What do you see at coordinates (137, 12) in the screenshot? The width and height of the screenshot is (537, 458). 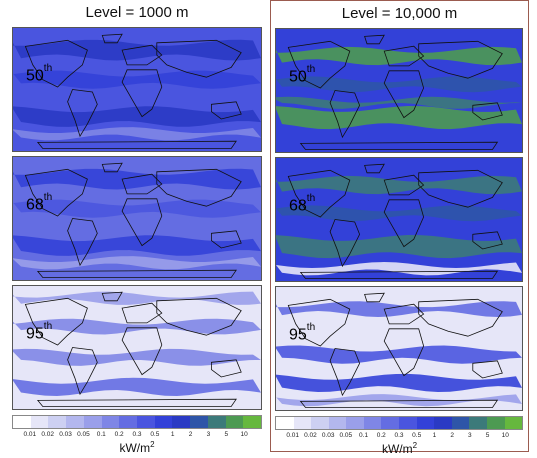 I see `column-title: Level = 1000 m` at bounding box center [137, 12].